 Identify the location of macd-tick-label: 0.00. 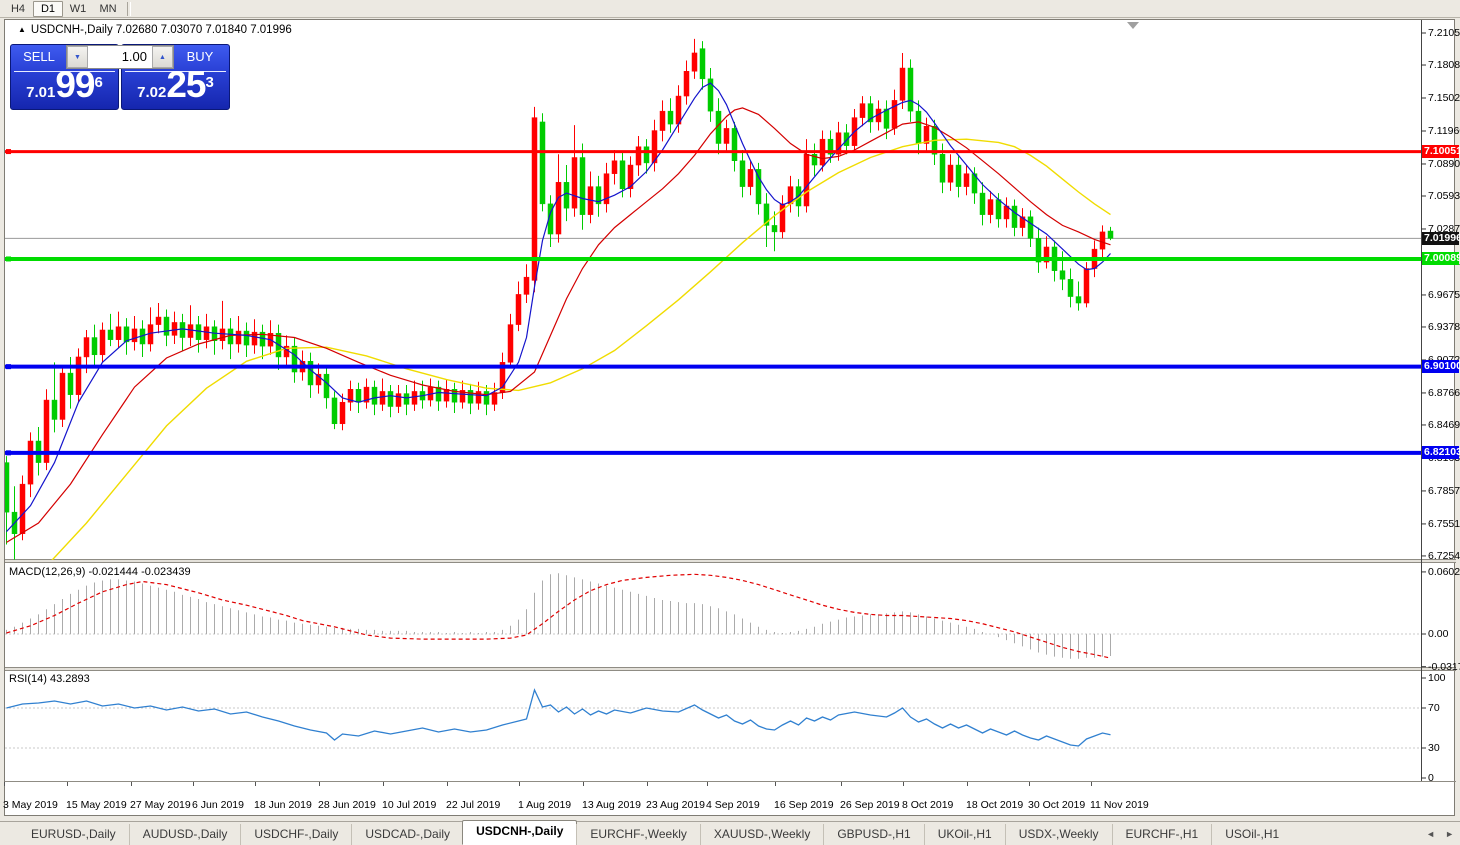
(1438, 634).